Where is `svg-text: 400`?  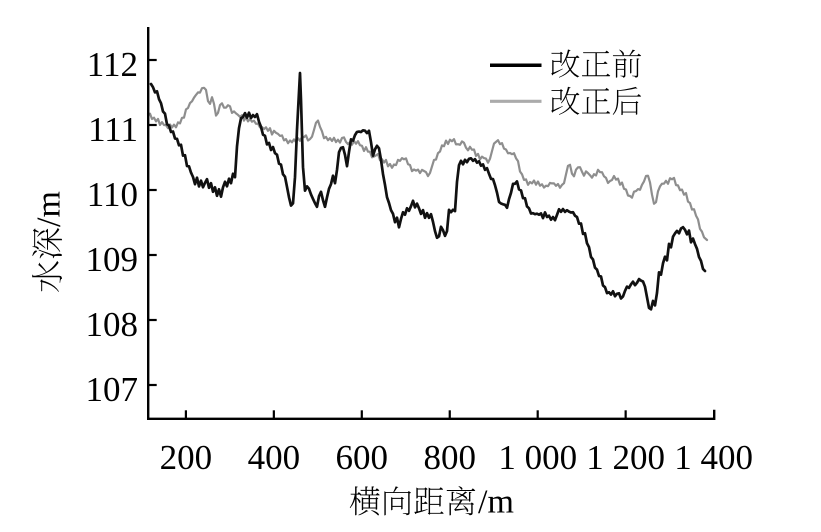 svg-text: 400 is located at coordinates (274, 457).